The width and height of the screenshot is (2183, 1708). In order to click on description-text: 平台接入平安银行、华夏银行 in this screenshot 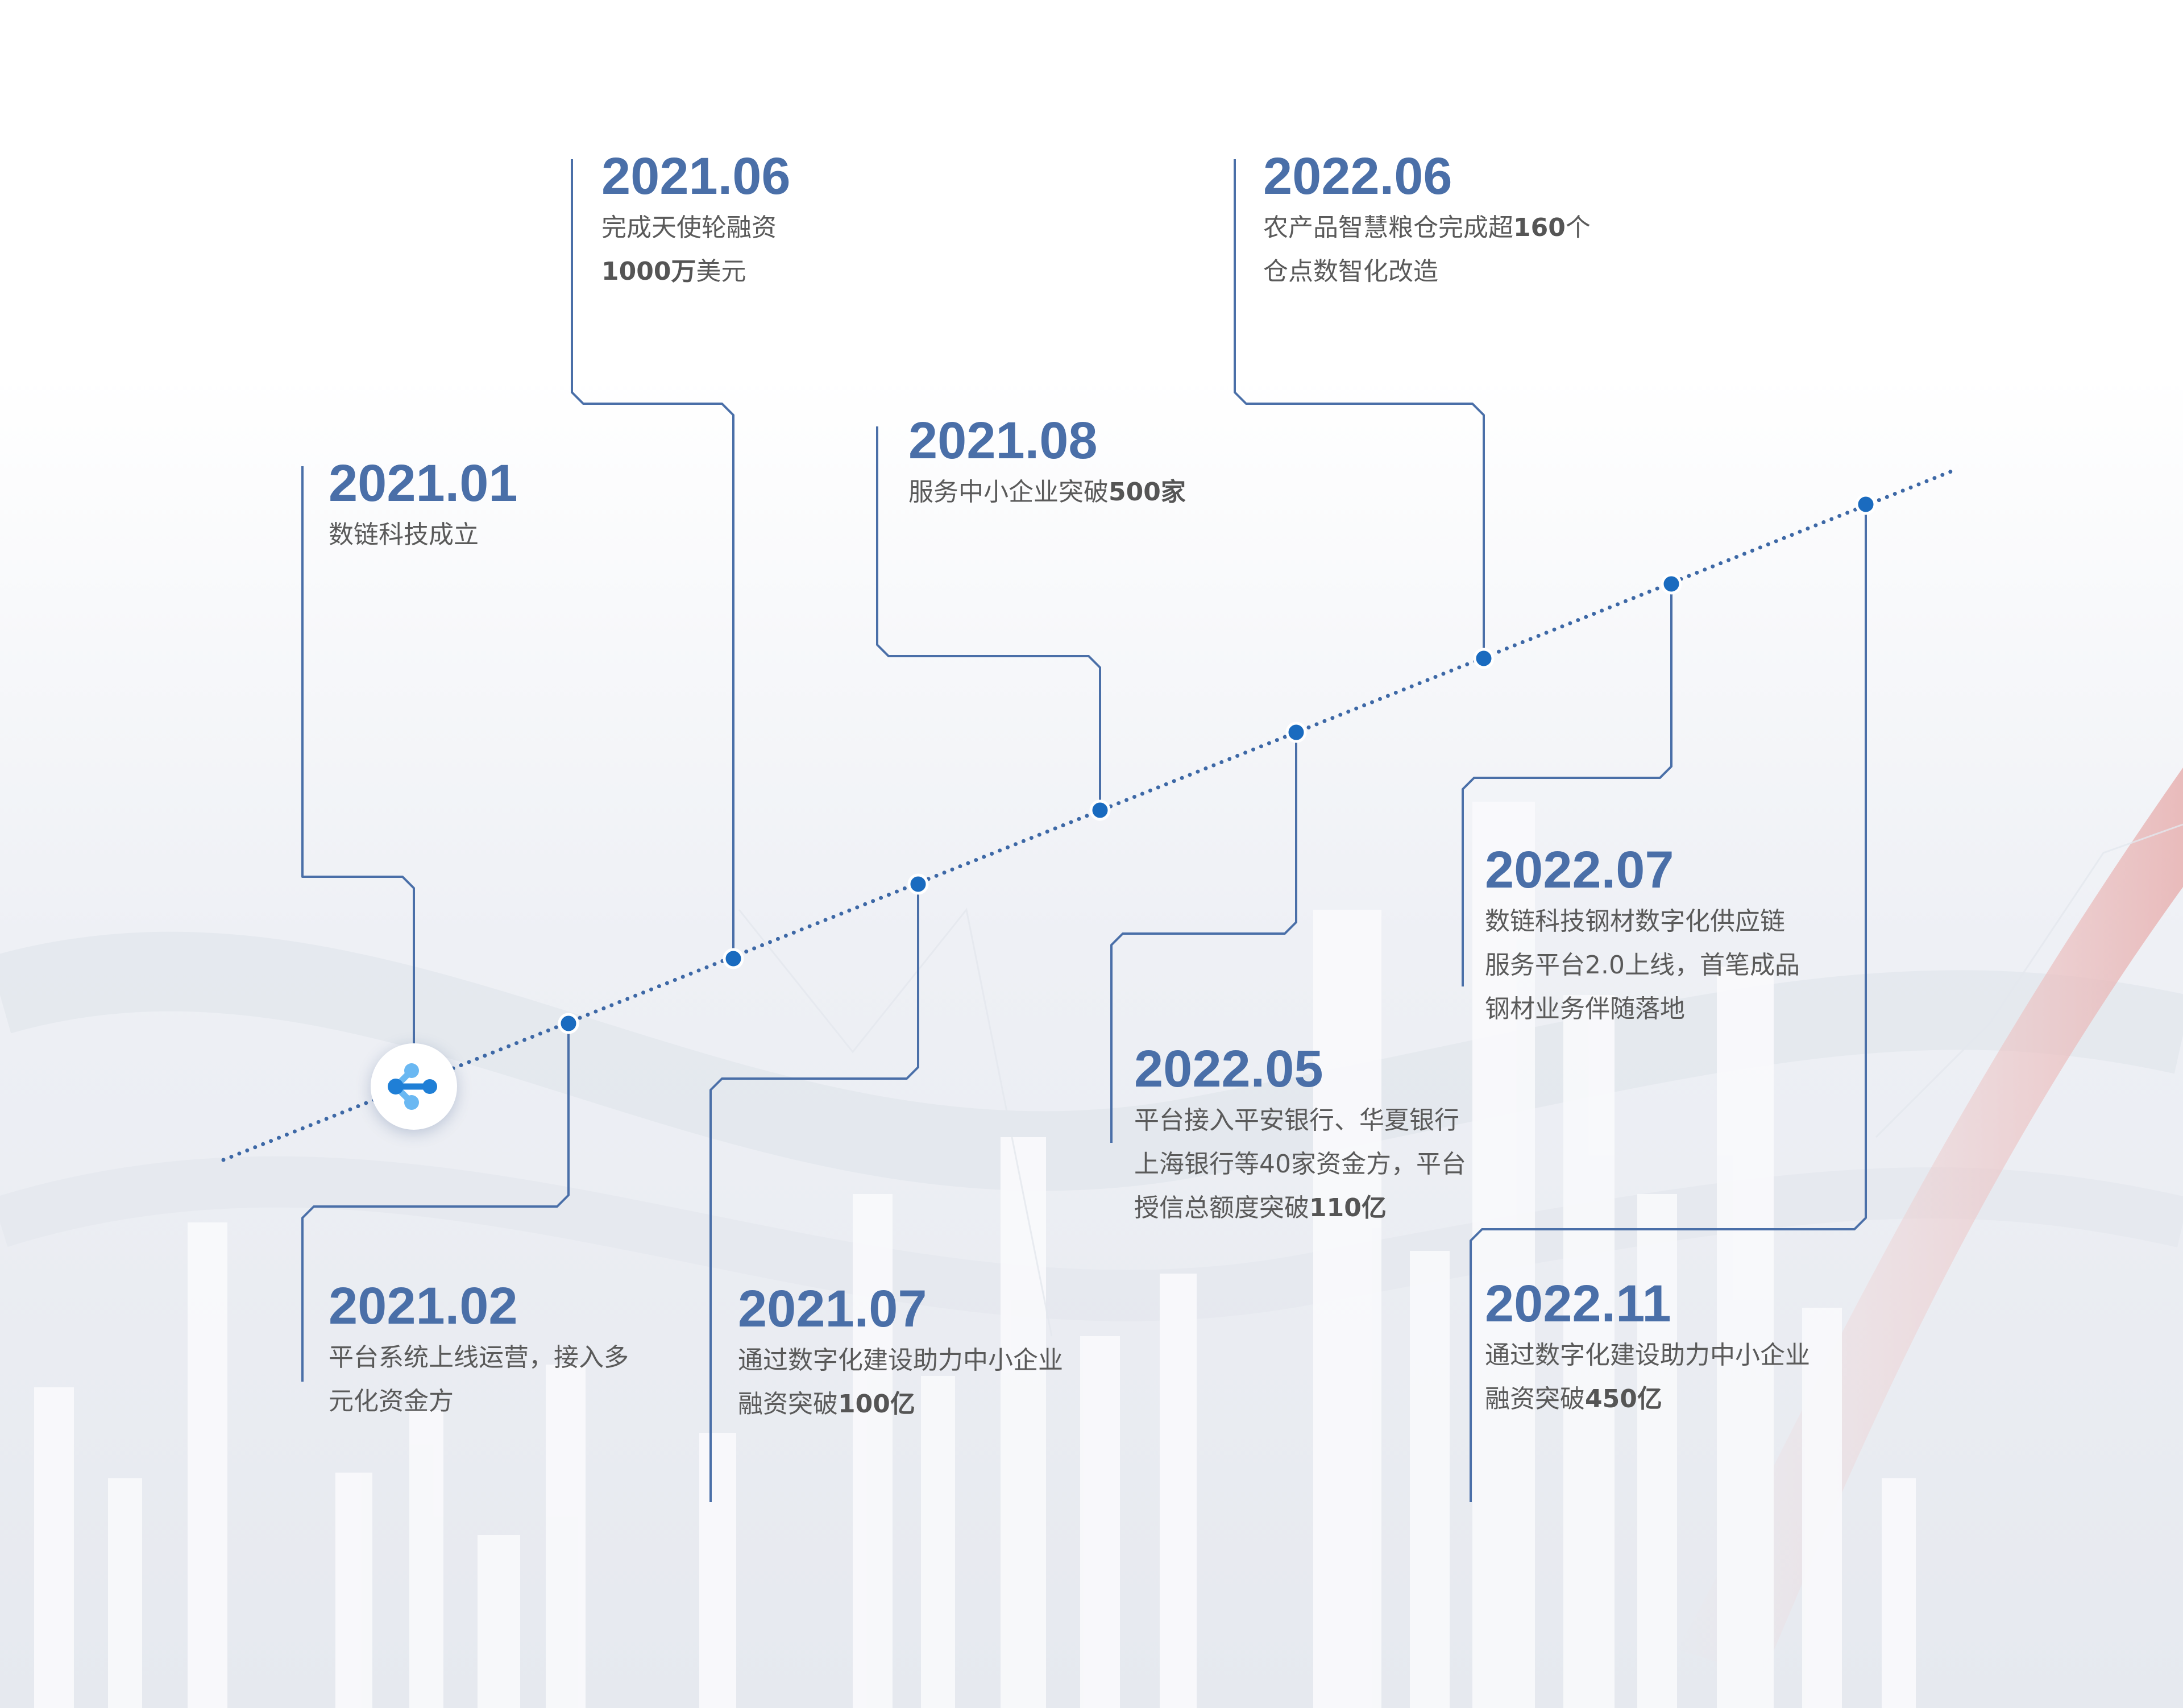, I will do `click(1296, 1120)`.